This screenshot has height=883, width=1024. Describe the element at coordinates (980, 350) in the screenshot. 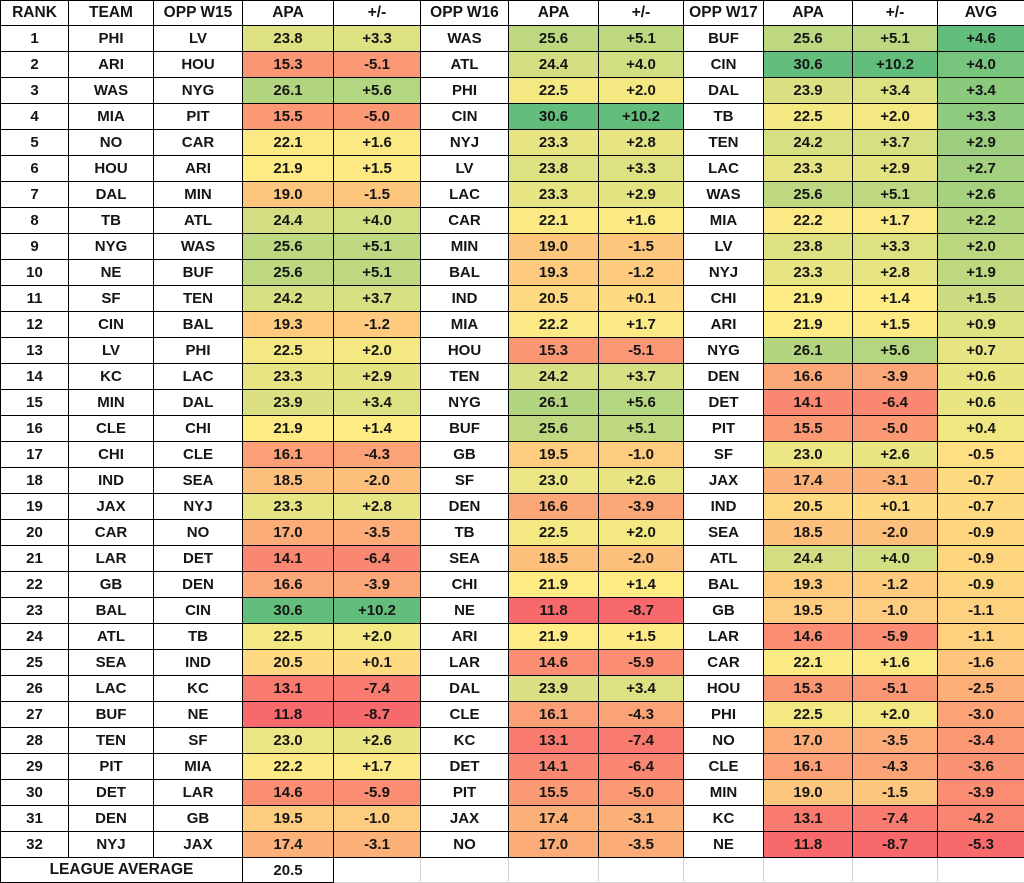

I see `avg-cell: +0.7` at that location.